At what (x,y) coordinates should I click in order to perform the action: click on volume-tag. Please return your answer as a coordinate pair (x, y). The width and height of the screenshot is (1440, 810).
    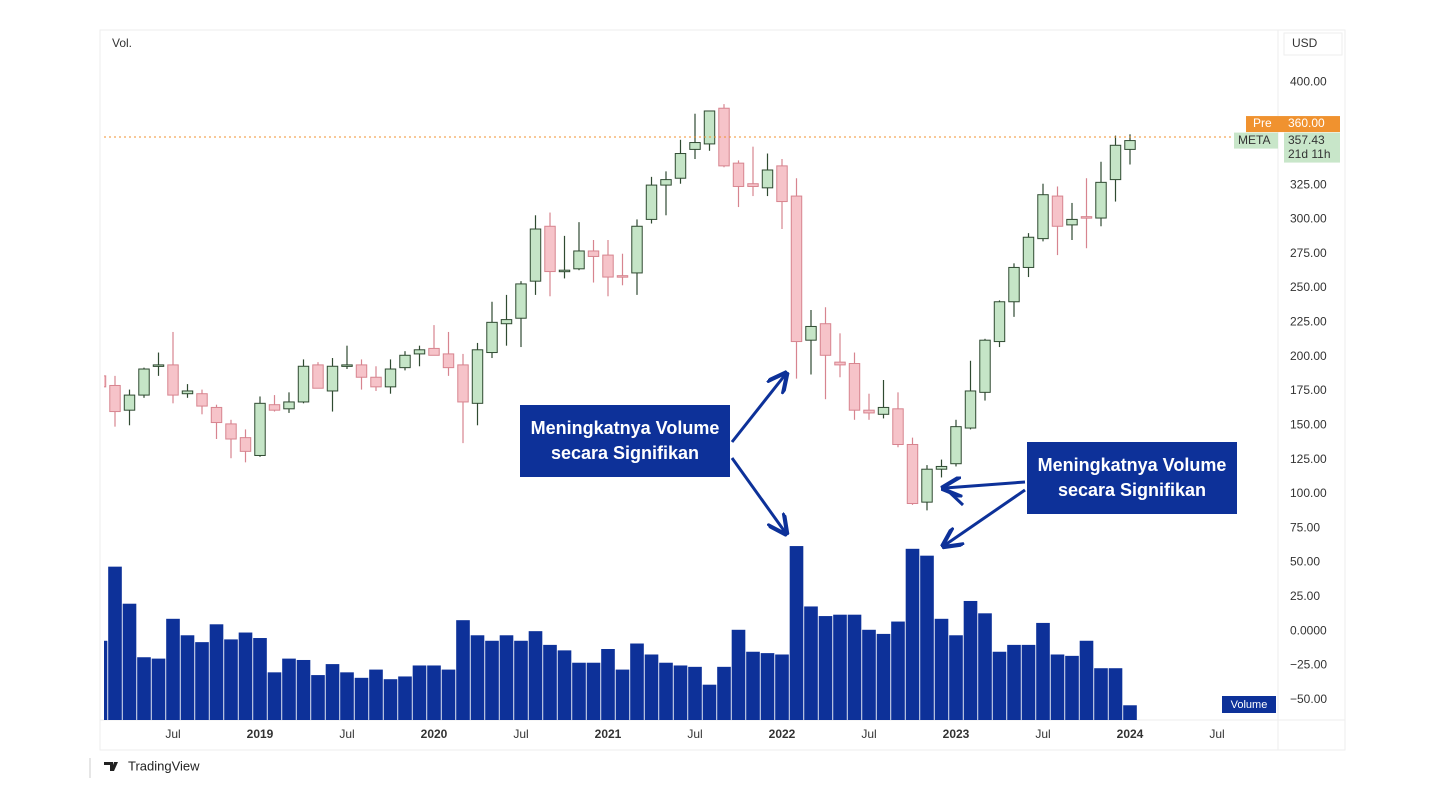
    Looking at the image, I should click on (1249, 704).